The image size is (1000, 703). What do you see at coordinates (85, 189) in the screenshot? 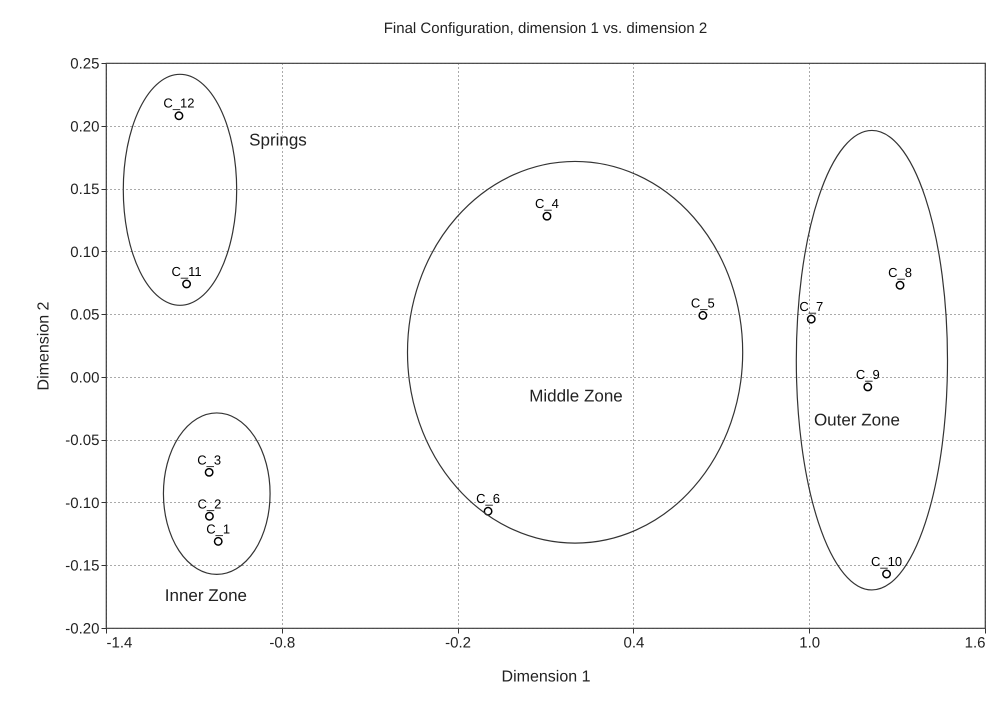
I see `y-tick-label: 0.15` at bounding box center [85, 189].